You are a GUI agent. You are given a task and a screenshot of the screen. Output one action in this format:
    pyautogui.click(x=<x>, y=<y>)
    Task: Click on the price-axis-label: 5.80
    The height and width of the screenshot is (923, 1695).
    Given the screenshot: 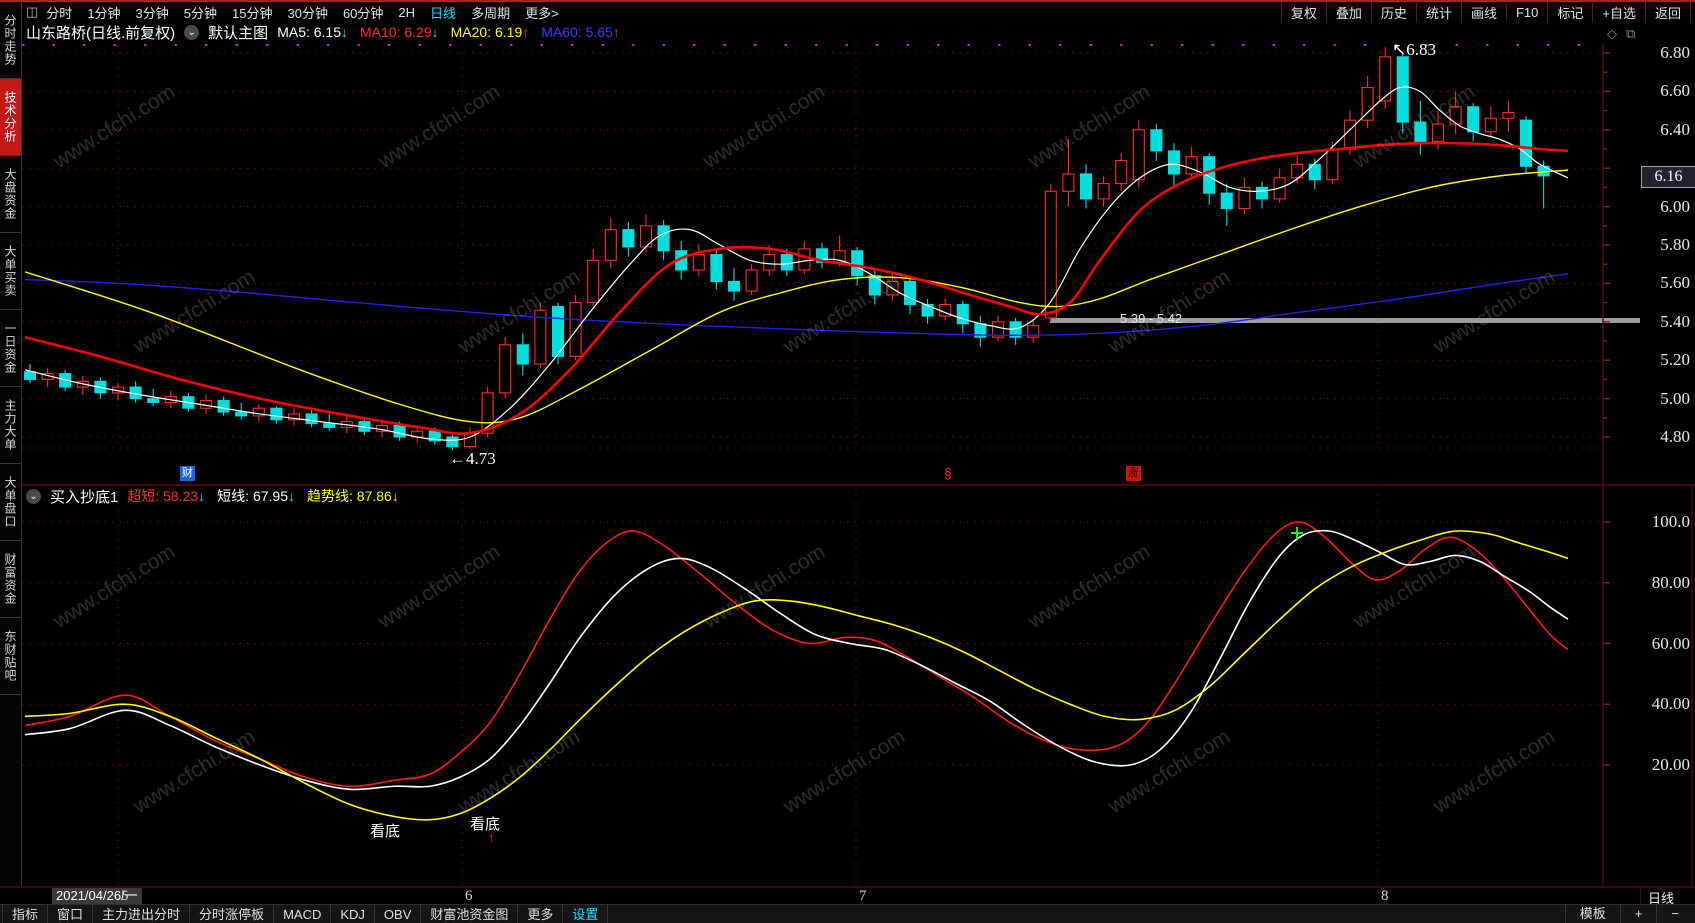 What is the action you would take?
    pyautogui.click(x=1675, y=244)
    